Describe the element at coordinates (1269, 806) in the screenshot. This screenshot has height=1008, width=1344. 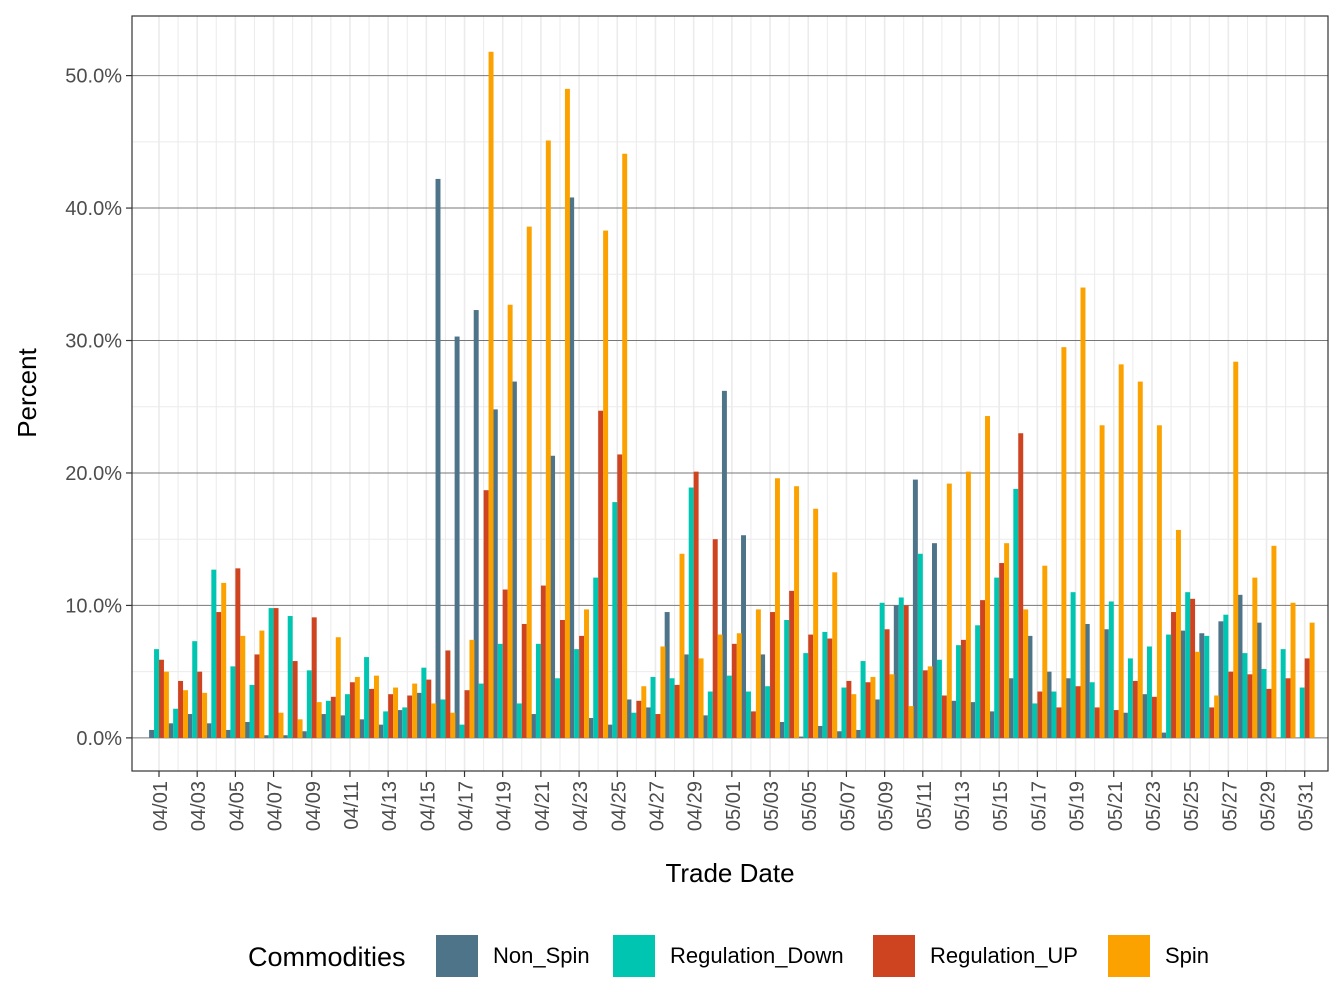
I see `x-tick-label: 05/29` at that location.